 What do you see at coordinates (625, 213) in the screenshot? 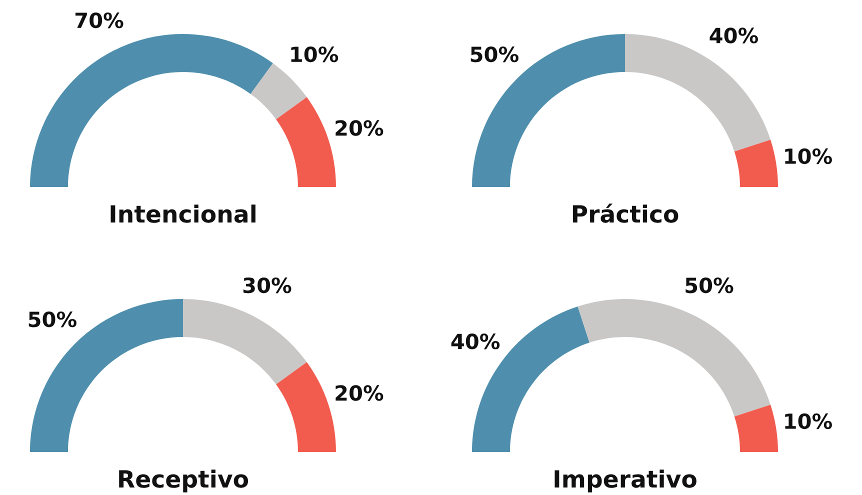
I see `text: Práctico` at bounding box center [625, 213].